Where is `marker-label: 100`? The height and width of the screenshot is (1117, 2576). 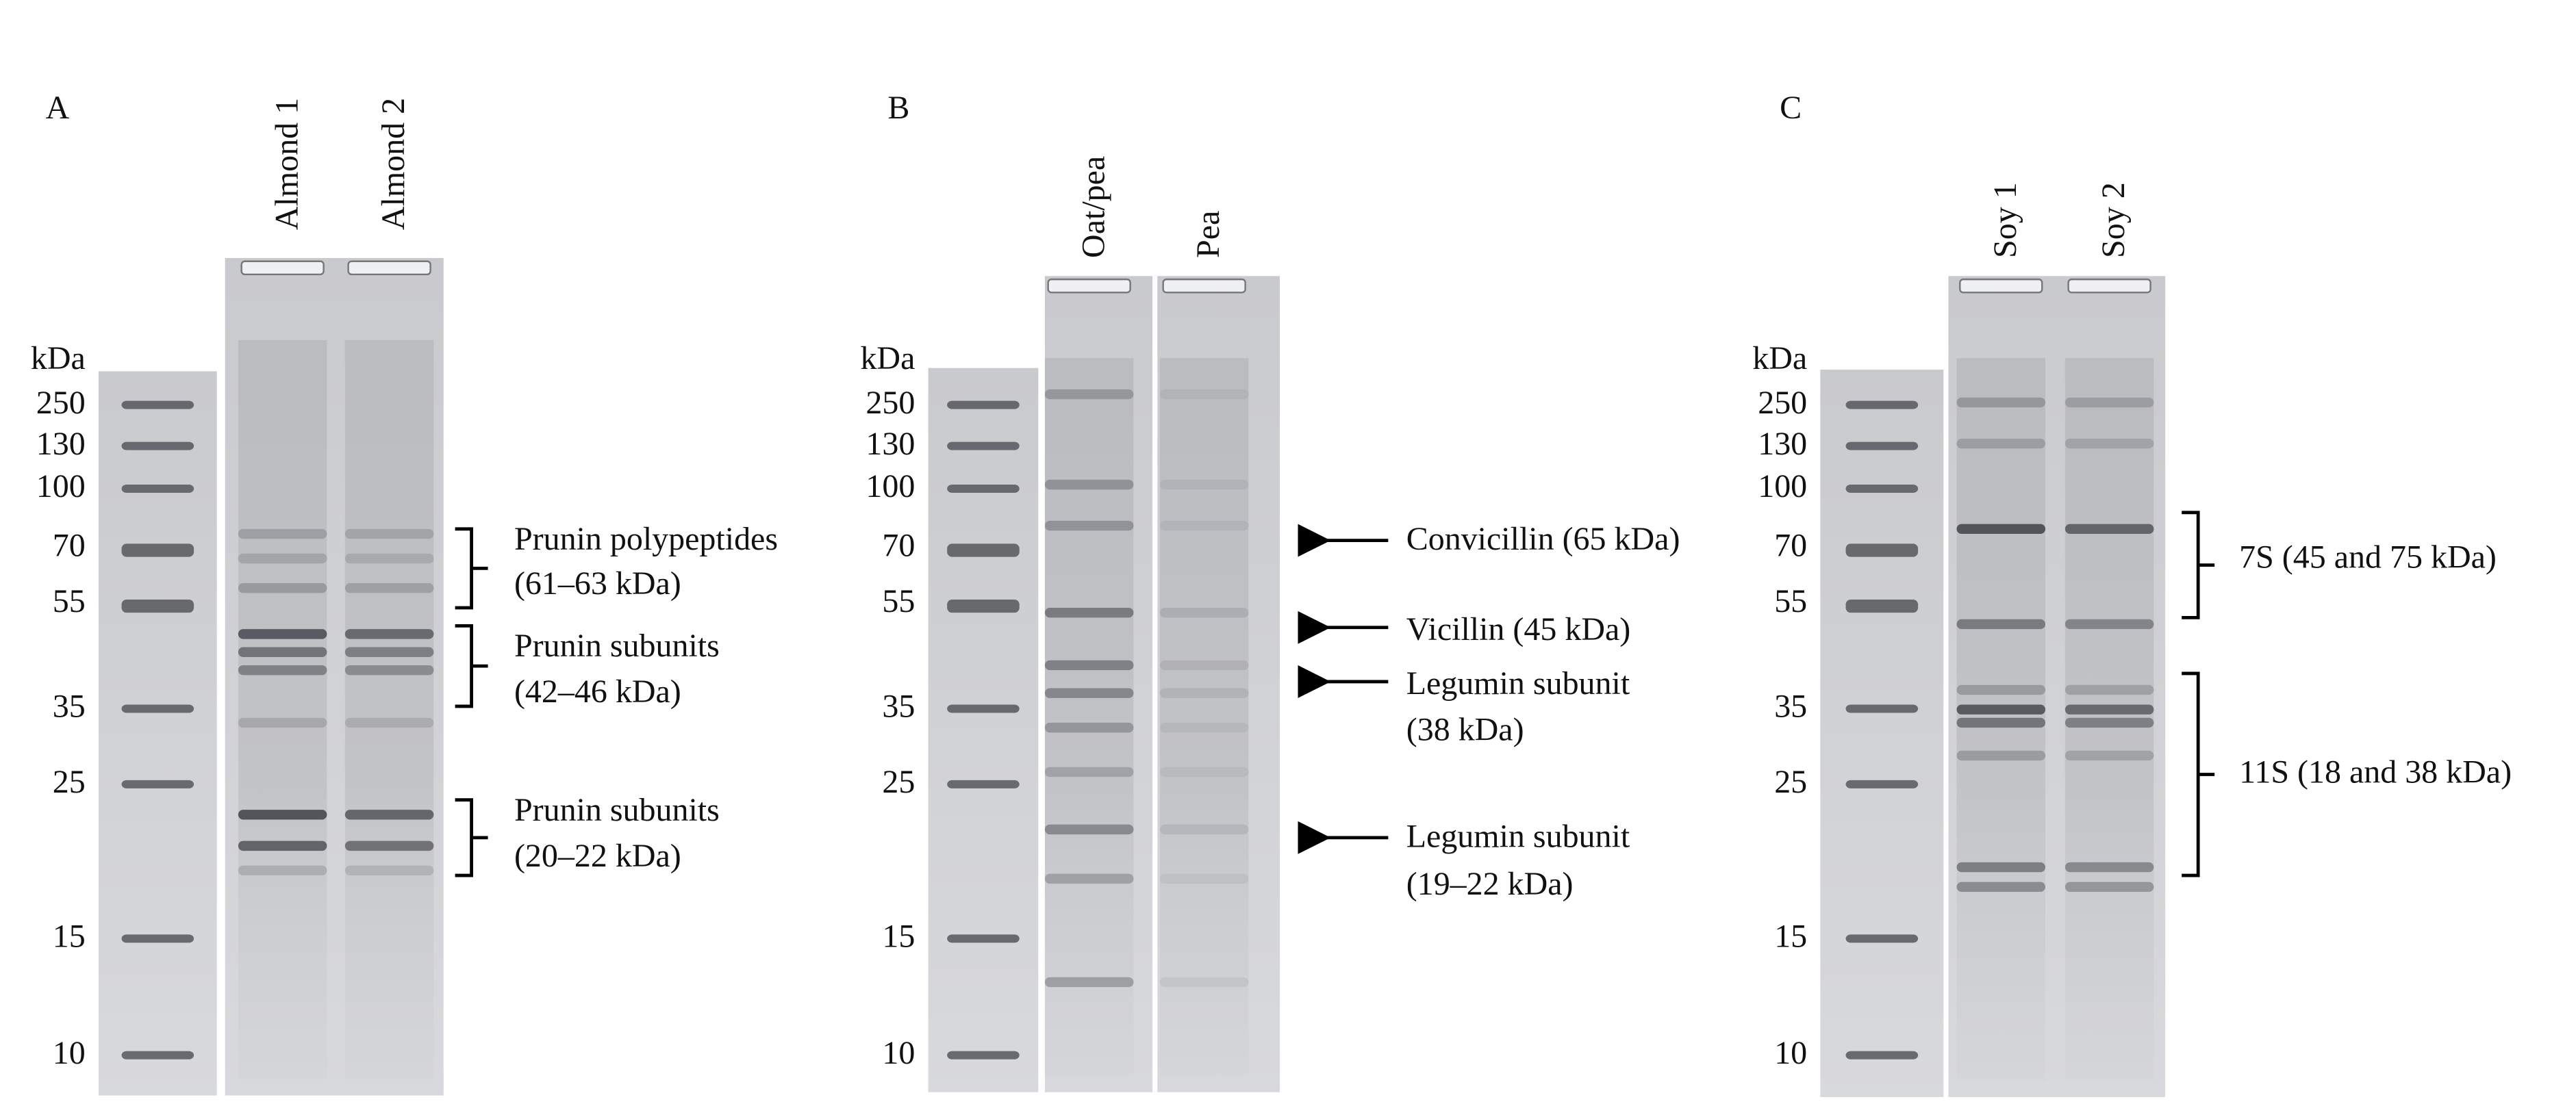
marker-label: 100 is located at coordinates (1782, 486).